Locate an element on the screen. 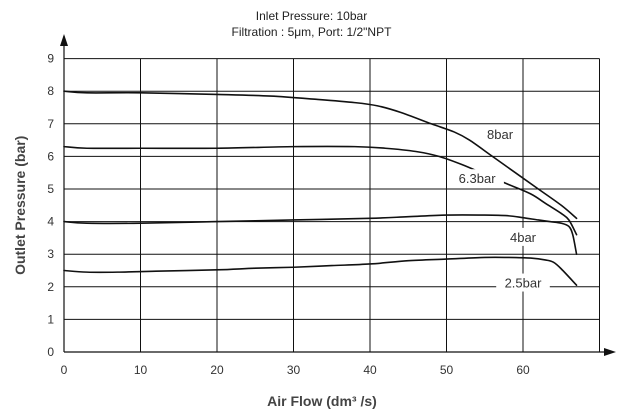  x-tick-label: 60 is located at coordinates (523, 370).